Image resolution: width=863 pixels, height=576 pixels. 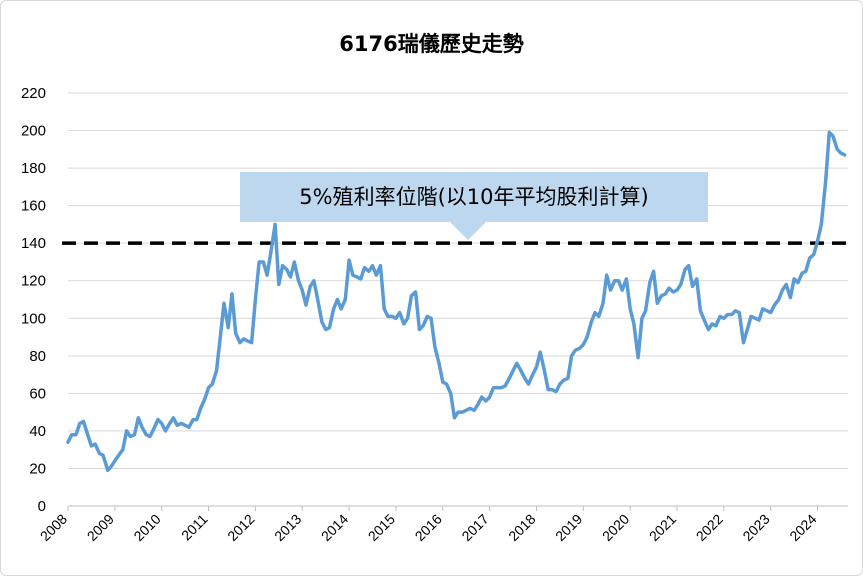 I want to click on x-tick-label-2012: 2012, so click(x=240, y=527).